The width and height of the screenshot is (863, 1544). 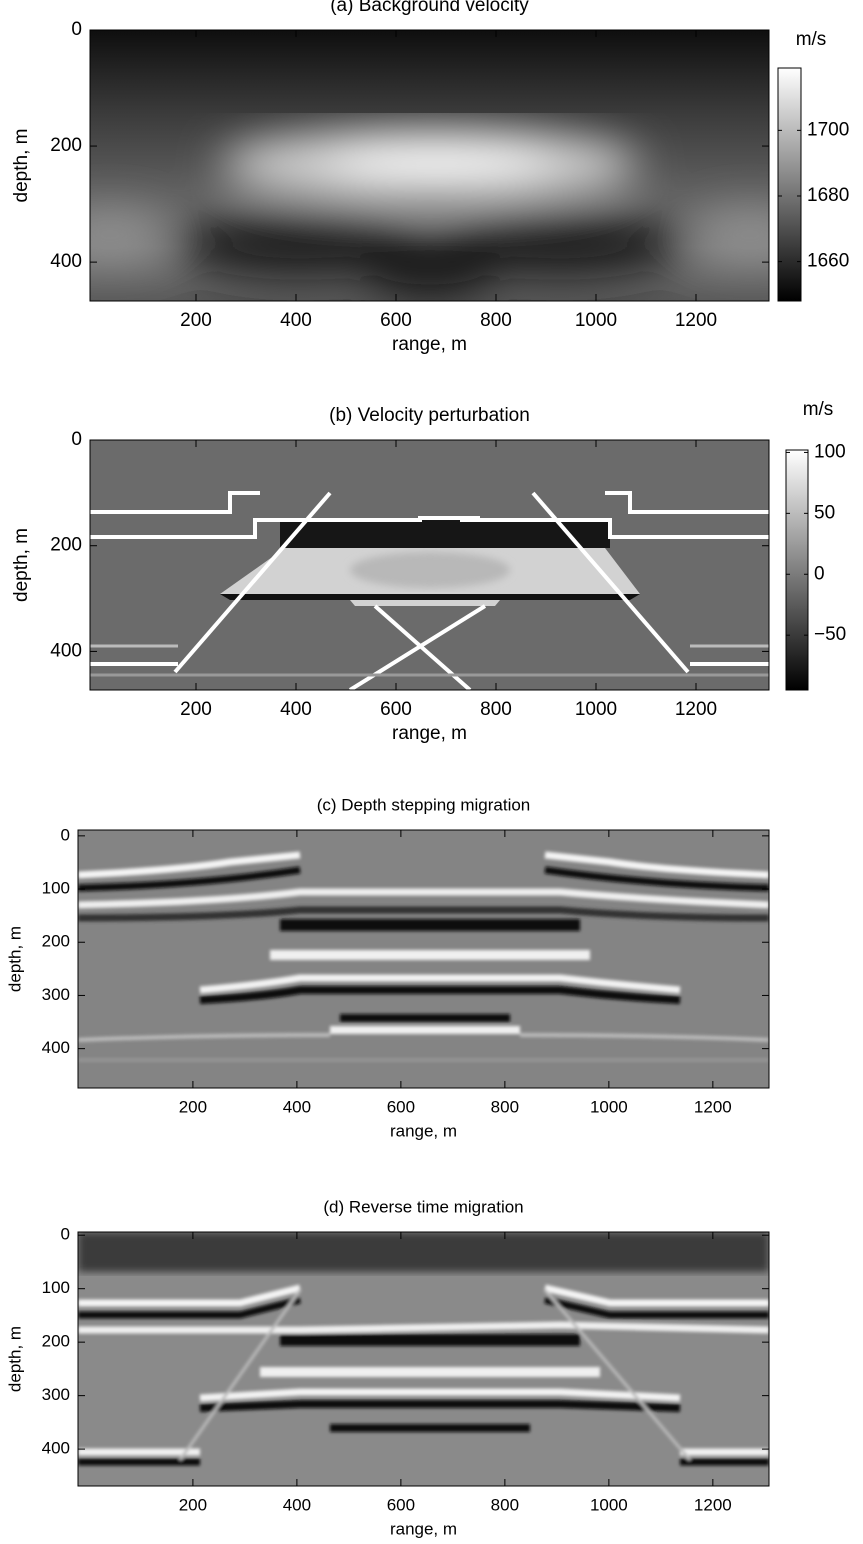 What do you see at coordinates (423, 1206) in the screenshot?
I see `chart-title: (d) Reverse time migration` at bounding box center [423, 1206].